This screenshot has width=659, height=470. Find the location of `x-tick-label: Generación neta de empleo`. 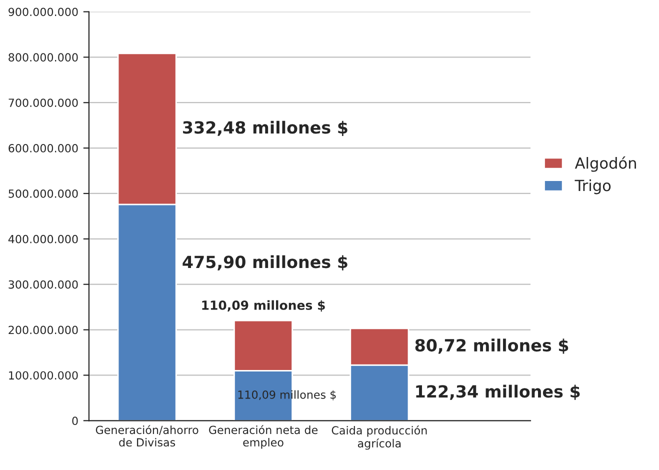

x-tick-label: Generación neta de empleo is located at coordinates (263, 437).